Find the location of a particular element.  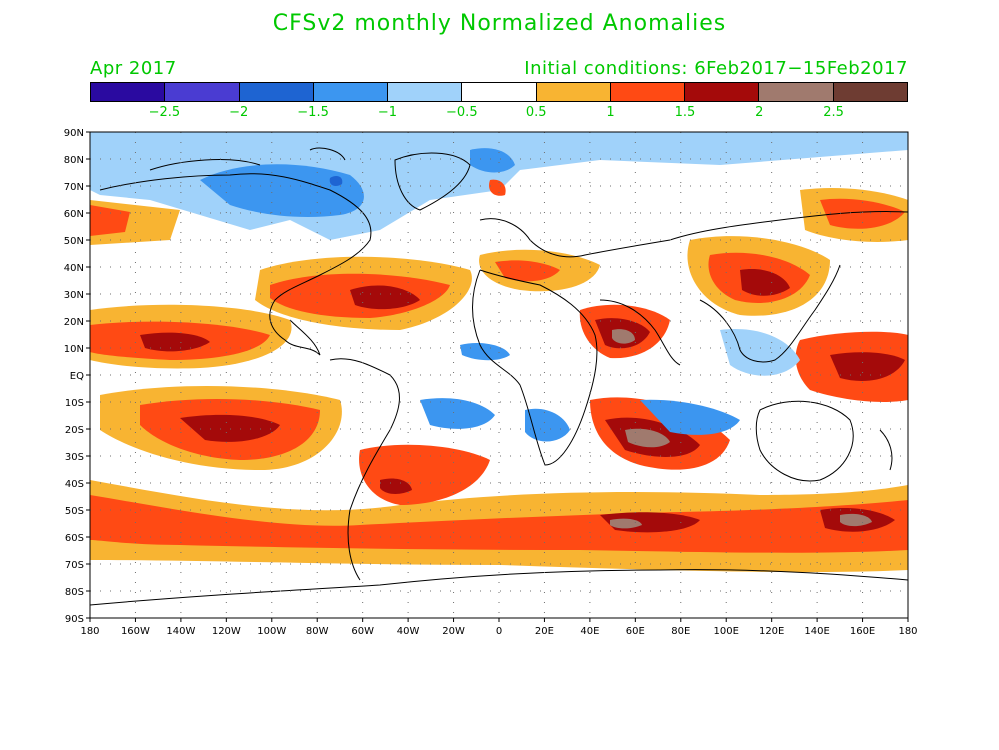

lon-tick-label: 0 is located at coordinates (499, 631).